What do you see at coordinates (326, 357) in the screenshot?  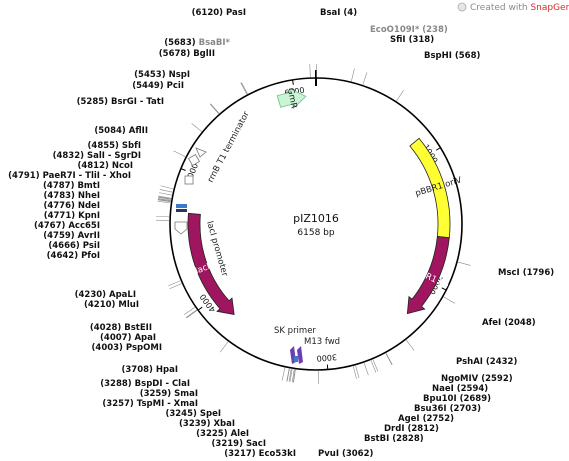 I see `tick-label: 3000` at bounding box center [326, 357].